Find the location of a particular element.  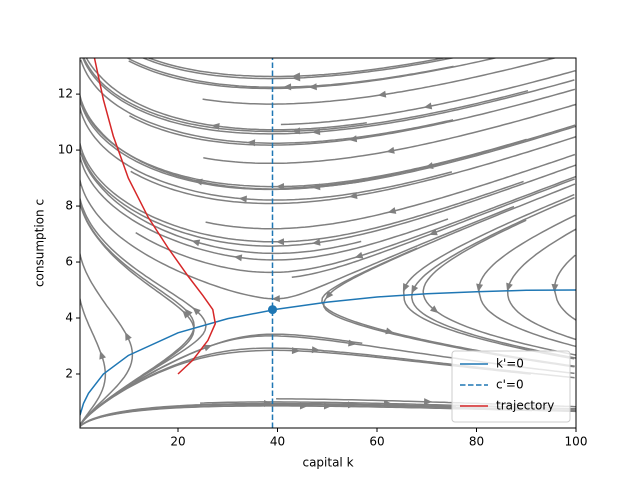

x-tick-label: 40 is located at coordinates (277, 442).